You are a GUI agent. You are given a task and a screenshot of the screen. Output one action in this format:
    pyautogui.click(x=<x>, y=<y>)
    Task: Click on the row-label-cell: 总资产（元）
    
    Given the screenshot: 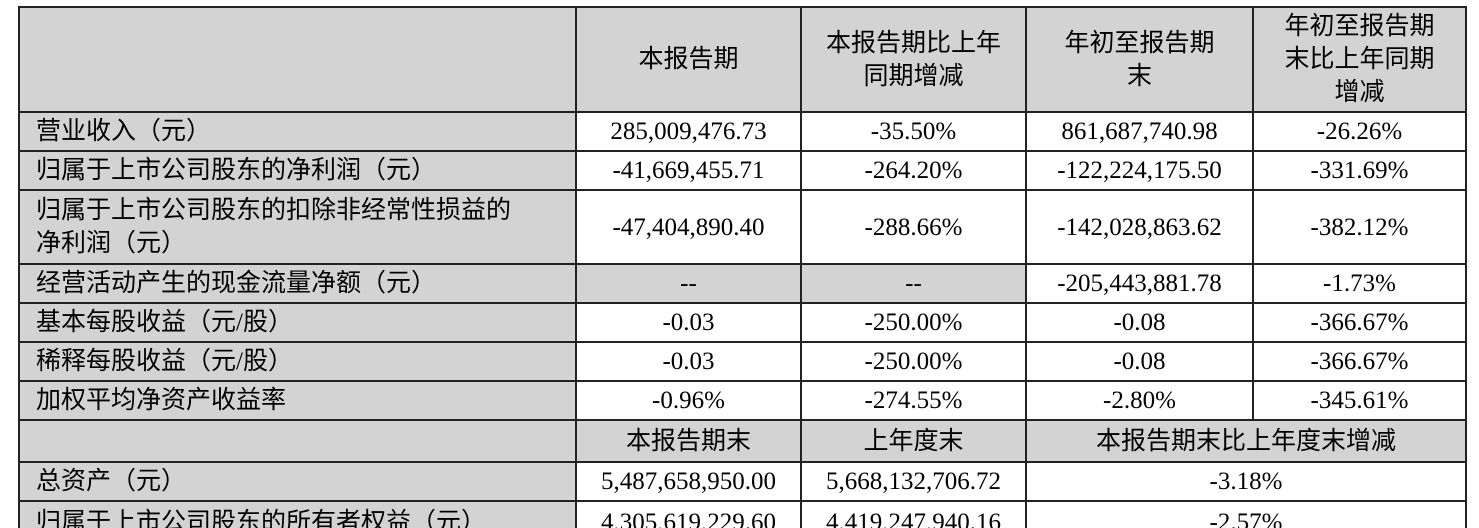 What is the action you would take?
    pyautogui.click(x=297, y=481)
    